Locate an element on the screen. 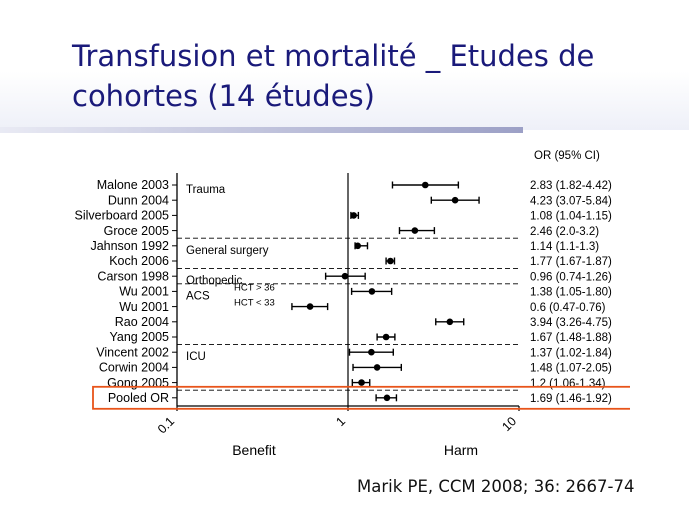  group-label: ACS is located at coordinates (198, 296).